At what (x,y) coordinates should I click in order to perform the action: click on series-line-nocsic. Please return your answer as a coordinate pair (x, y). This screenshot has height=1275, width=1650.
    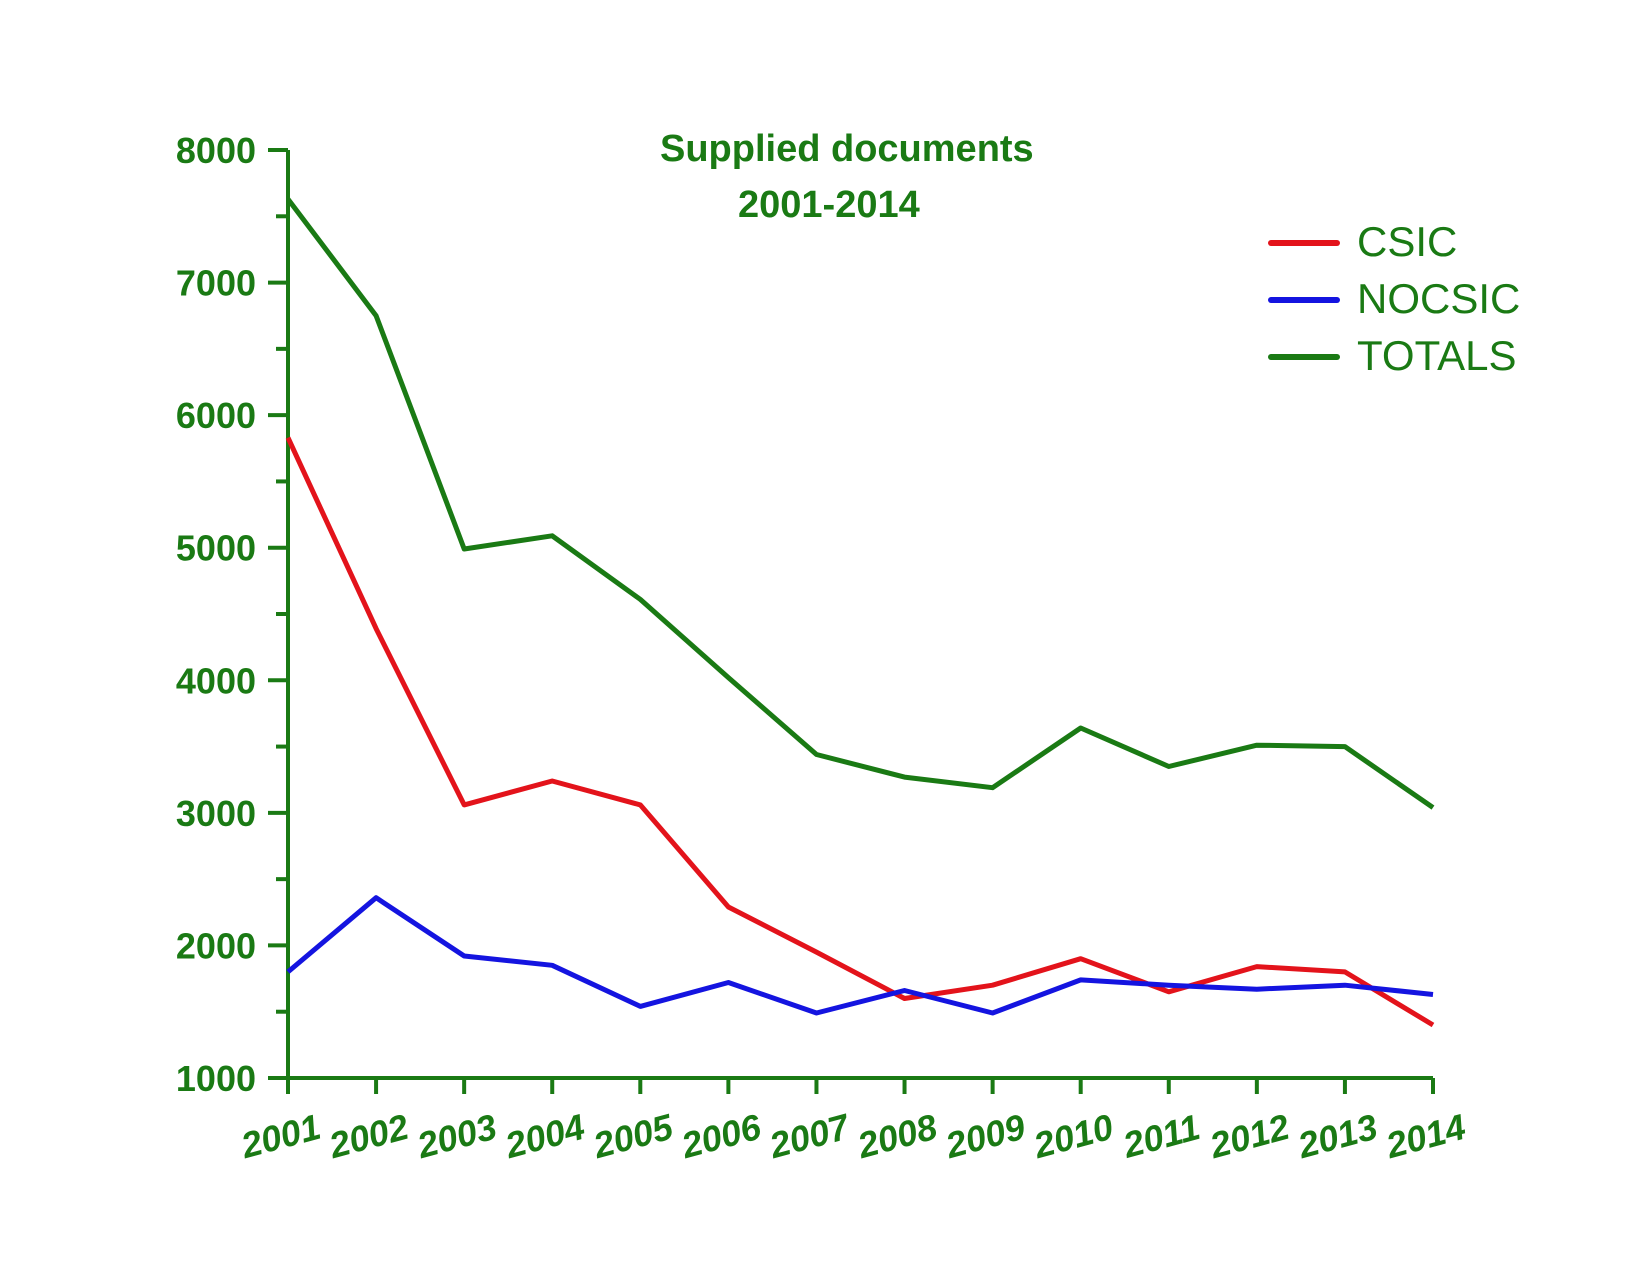
    Looking at the image, I should click on (860, 955).